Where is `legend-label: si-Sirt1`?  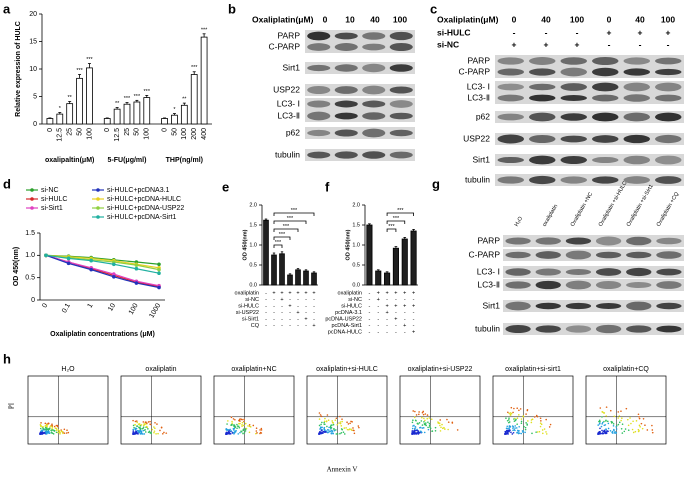 legend-label: si-Sirt1 is located at coordinates (52, 208).